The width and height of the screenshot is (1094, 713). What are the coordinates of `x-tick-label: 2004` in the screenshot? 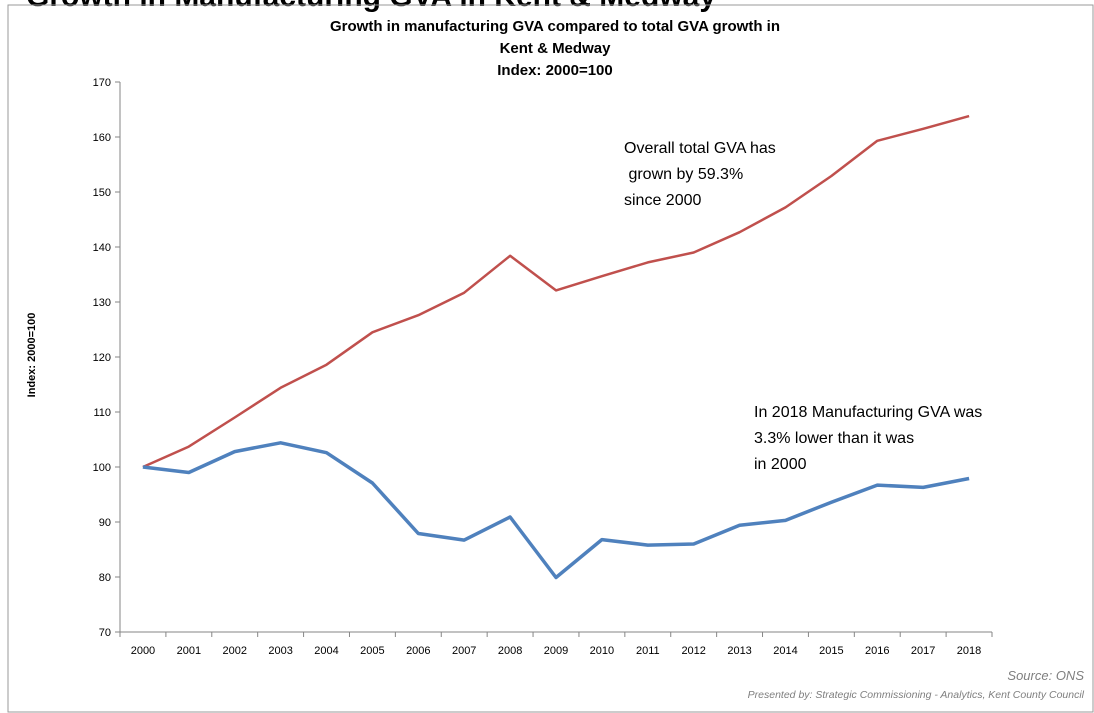 It's located at (326, 651).